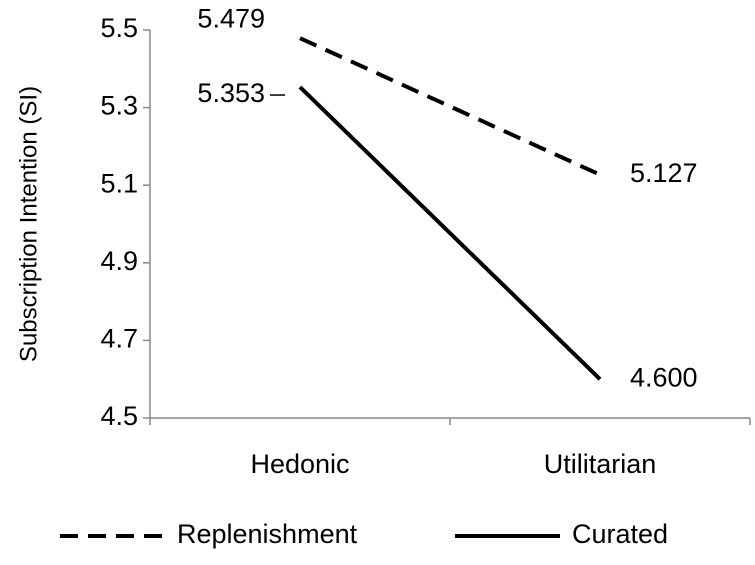 The image size is (755, 565). What do you see at coordinates (267, 534) in the screenshot?
I see `legend-label: Replenishment` at bounding box center [267, 534].